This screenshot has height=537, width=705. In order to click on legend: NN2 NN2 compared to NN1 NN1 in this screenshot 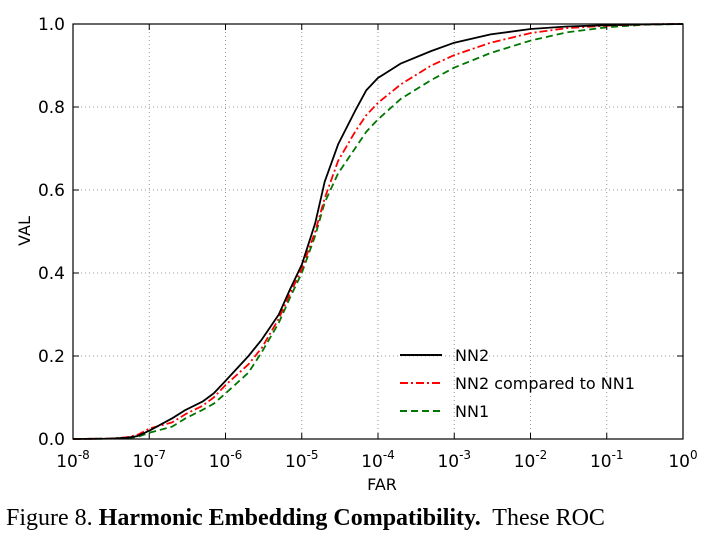, I will do `click(517, 383)`.